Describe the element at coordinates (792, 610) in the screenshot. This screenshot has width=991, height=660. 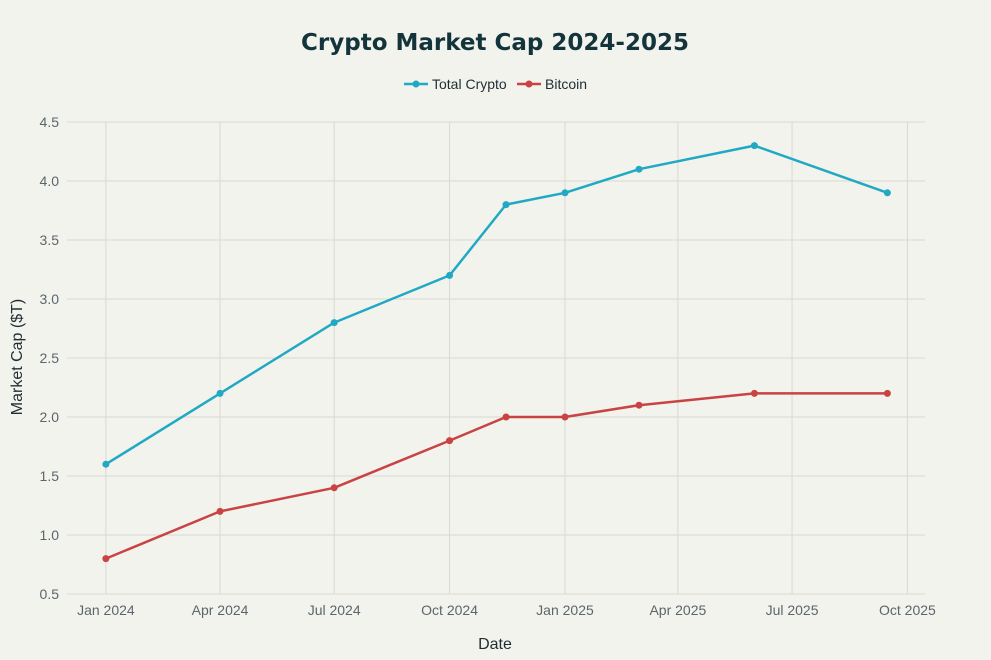
I see `x-tick-label: Jul 2025` at that location.